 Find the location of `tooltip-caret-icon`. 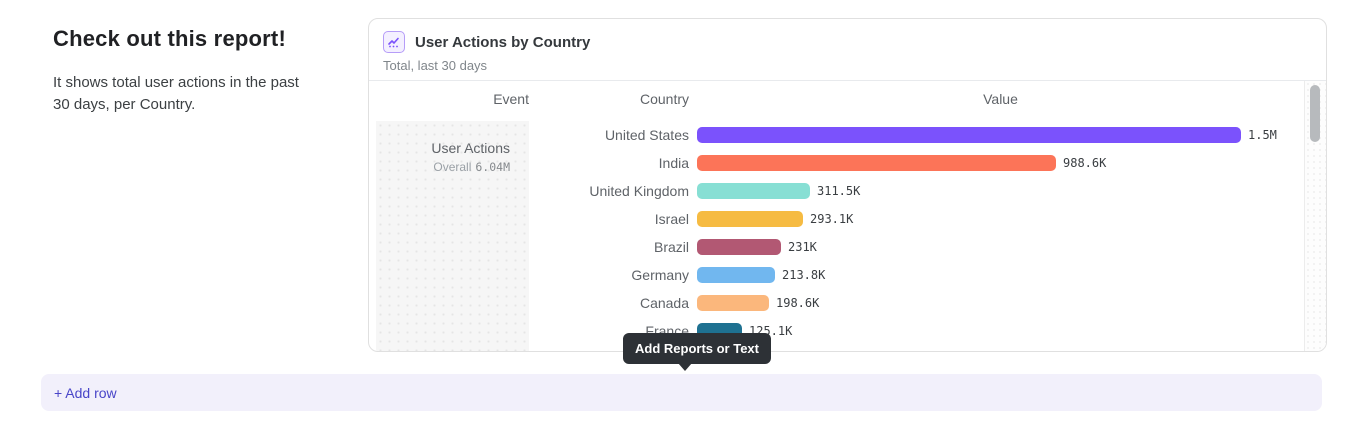

tooltip-caret-icon is located at coordinates (685, 367).